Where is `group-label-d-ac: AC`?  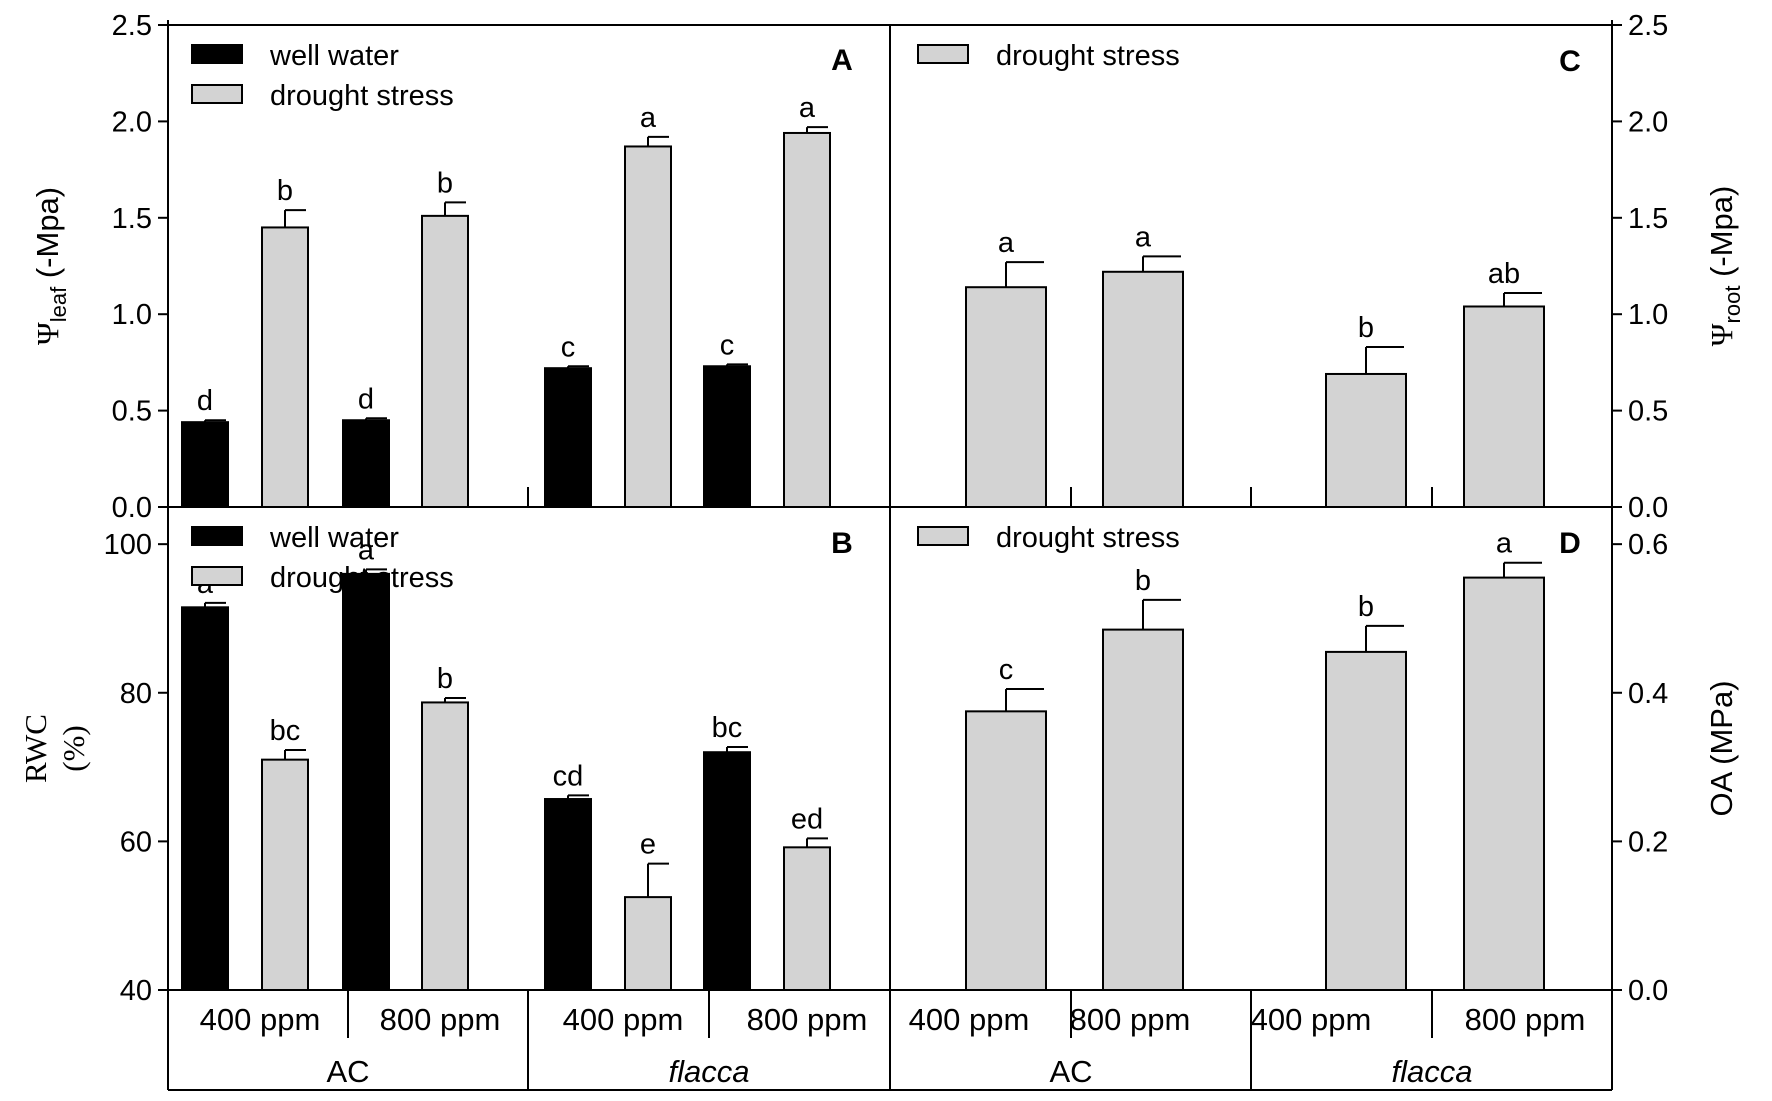
group-label-d-ac: AC is located at coordinates (1070, 1071).